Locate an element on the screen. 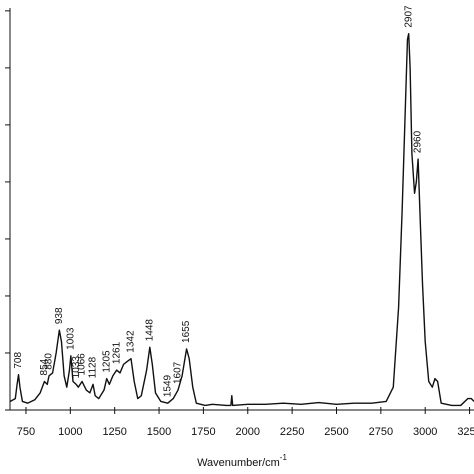 The height and width of the screenshot is (474, 474). x-axis-label: Wavenumber/cm-1 is located at coordinates (242, 461).